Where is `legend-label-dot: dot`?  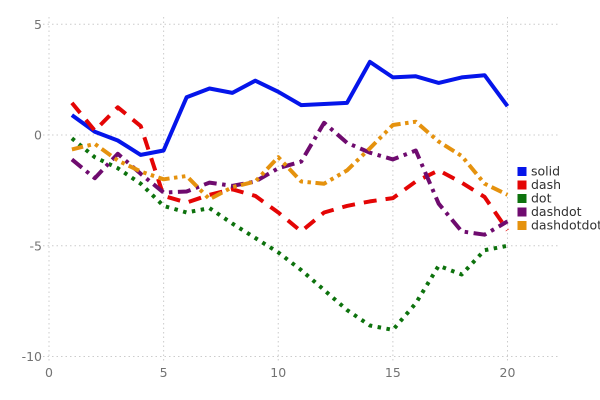 legend-label-dot: dot is located at coordinates (541, 198).